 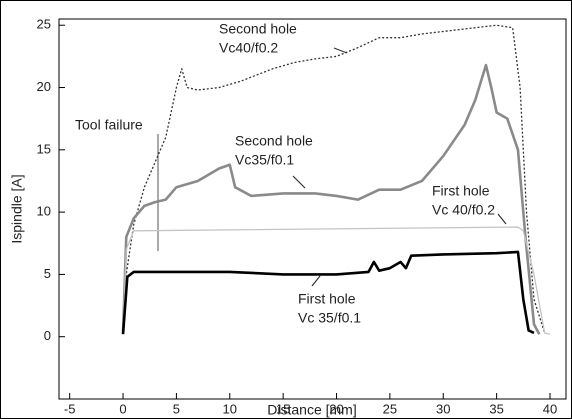 I want to click on x-tick-label: 30, so click(x=443, y=408).